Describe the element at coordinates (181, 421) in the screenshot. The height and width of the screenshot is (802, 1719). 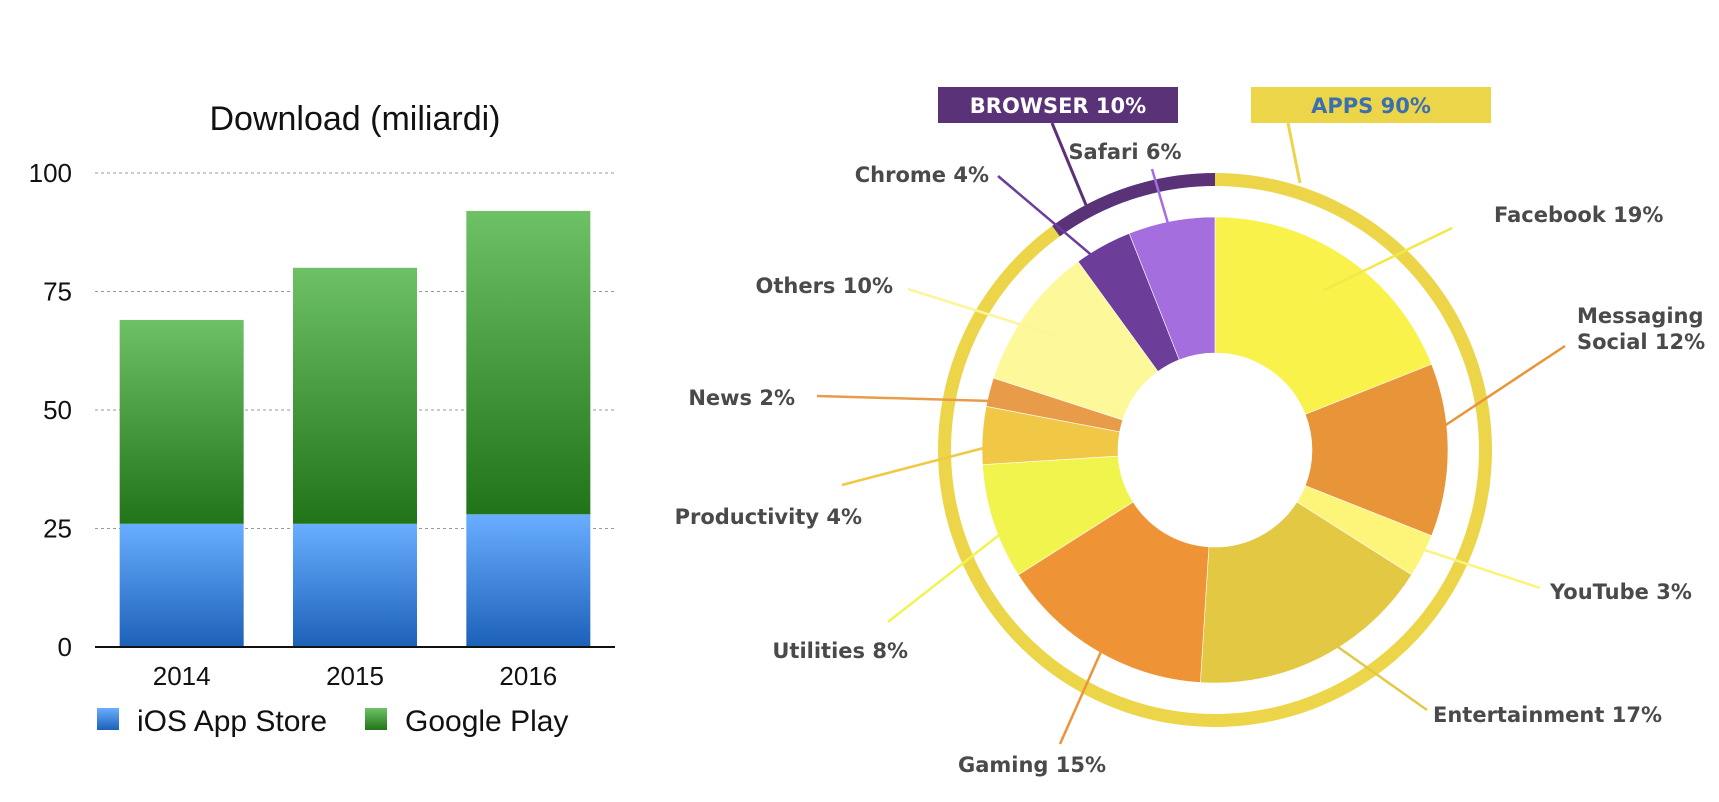
I see `bar-google-play-2014` at that location.